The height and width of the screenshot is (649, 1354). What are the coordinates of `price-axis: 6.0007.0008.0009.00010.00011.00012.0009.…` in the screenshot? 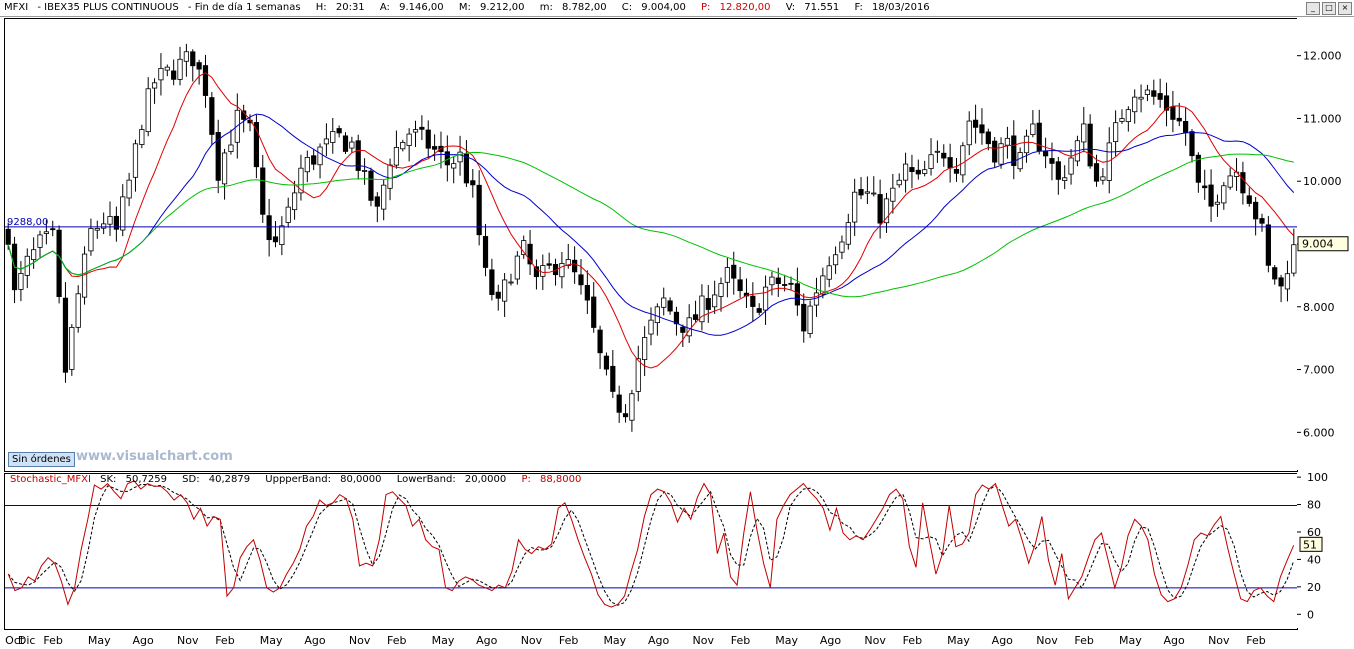 It's located at (1324, 244).